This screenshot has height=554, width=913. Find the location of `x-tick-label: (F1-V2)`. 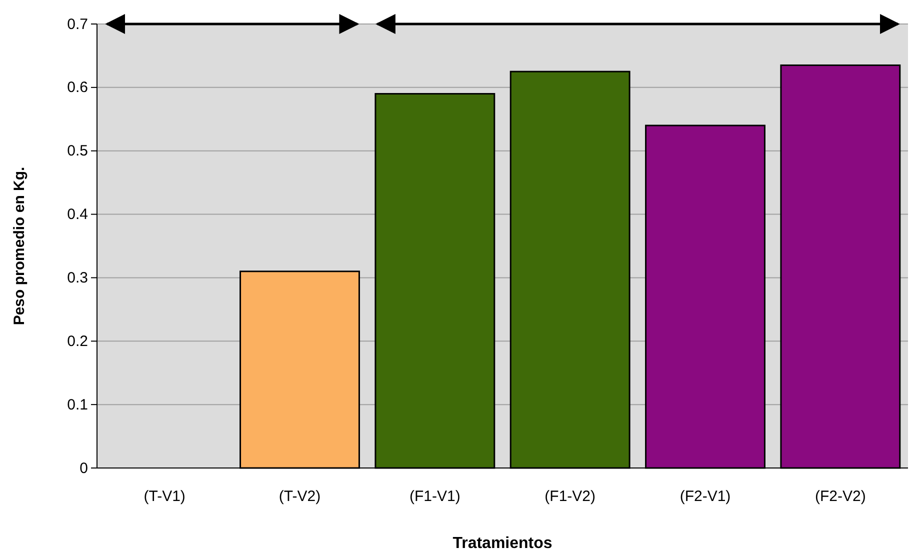

x-tick-label: (F1-V2) is located at coordinates (570, 496).